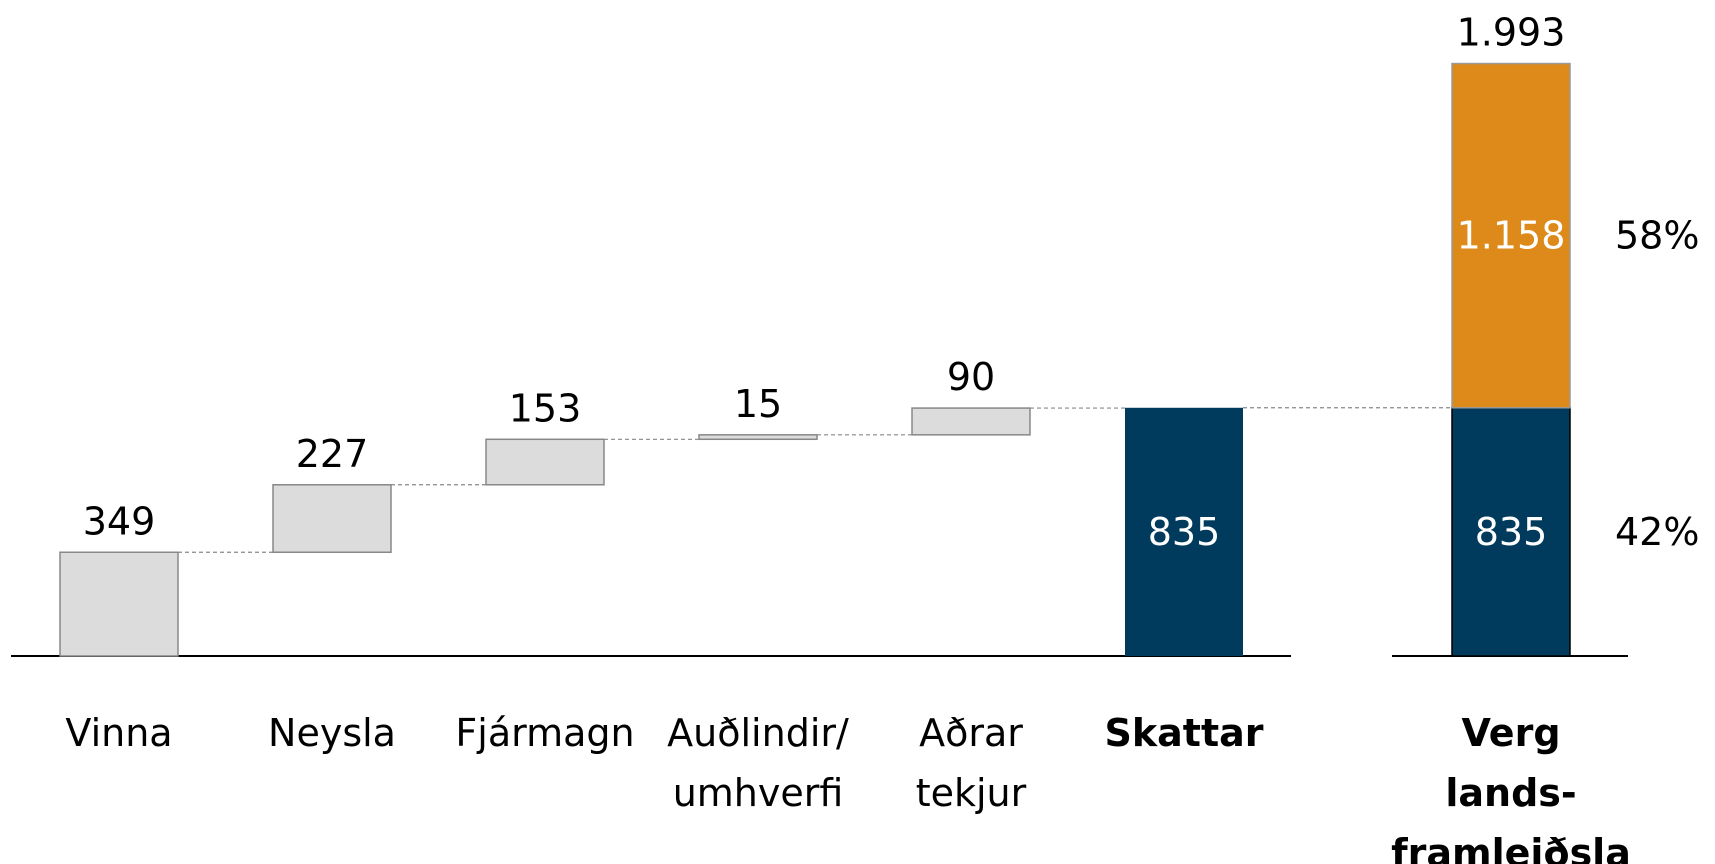 This screenshot has width=1715, height=864. Describe the element at coordinates (1657, 236) in the screenshot. I see `share-label: 58%` at that location.